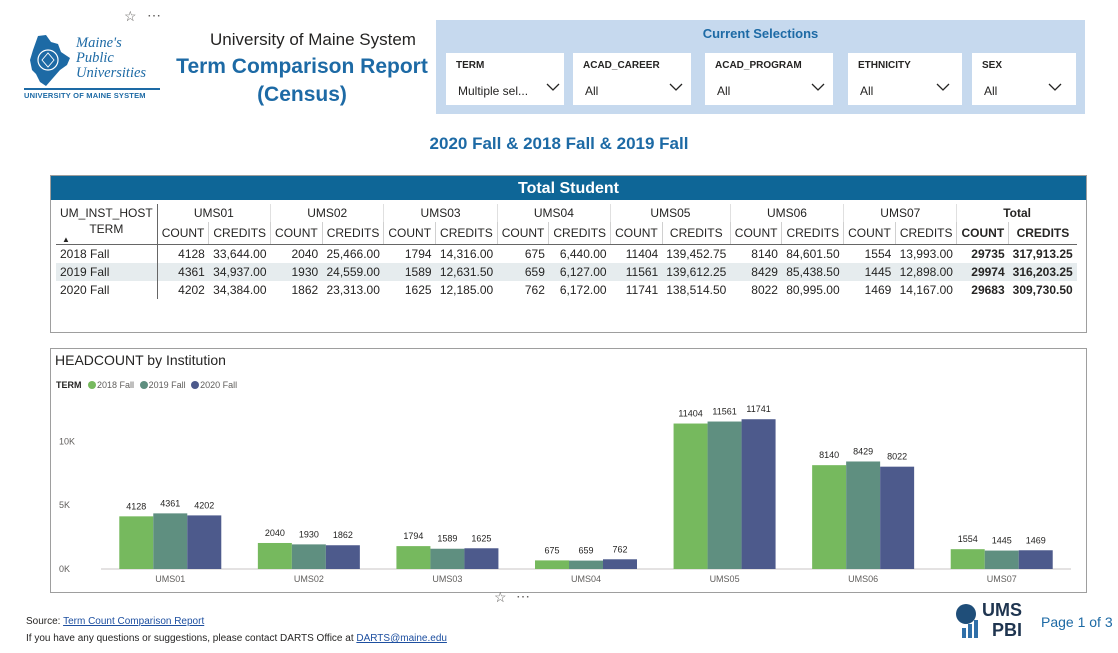  I want to click on data-label: 1625, so click(481, 538).